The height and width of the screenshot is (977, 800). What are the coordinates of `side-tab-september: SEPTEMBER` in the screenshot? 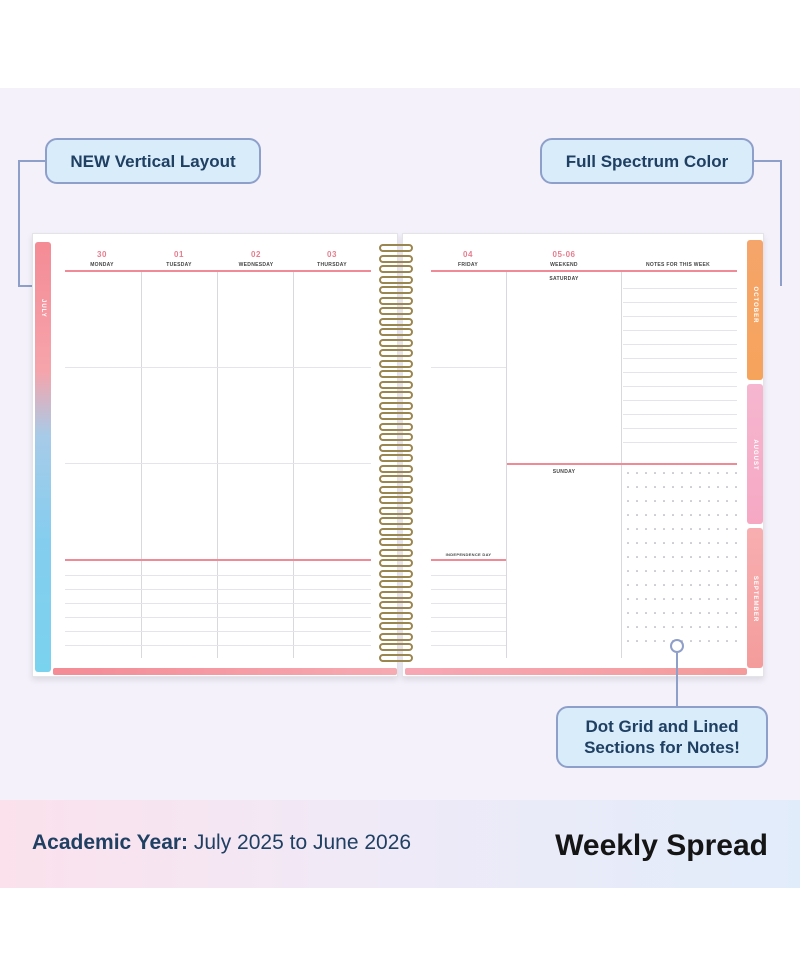 It's located at (755, 599).